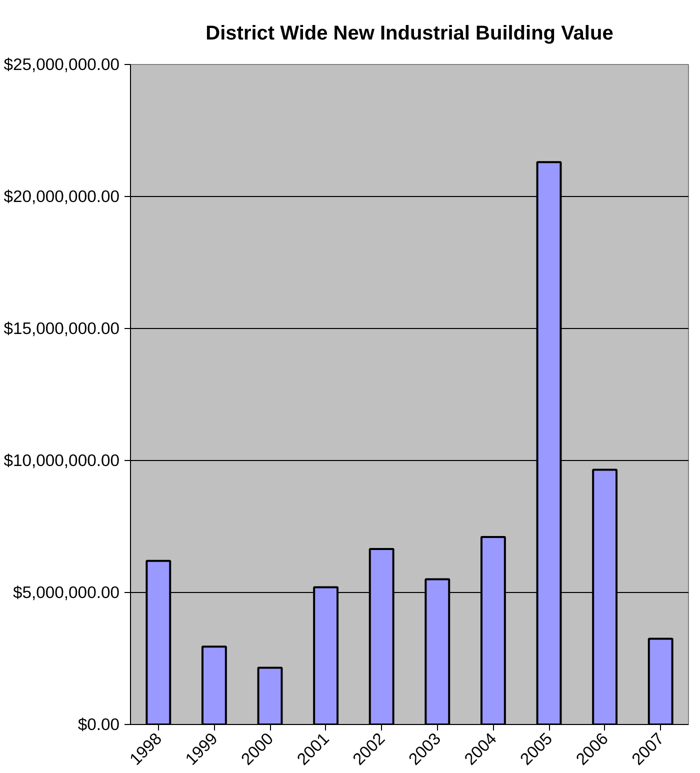 This screenshot has height=773, width=700. I want to click on y-tick-label: $25,000,000.00, so click(62, 64).